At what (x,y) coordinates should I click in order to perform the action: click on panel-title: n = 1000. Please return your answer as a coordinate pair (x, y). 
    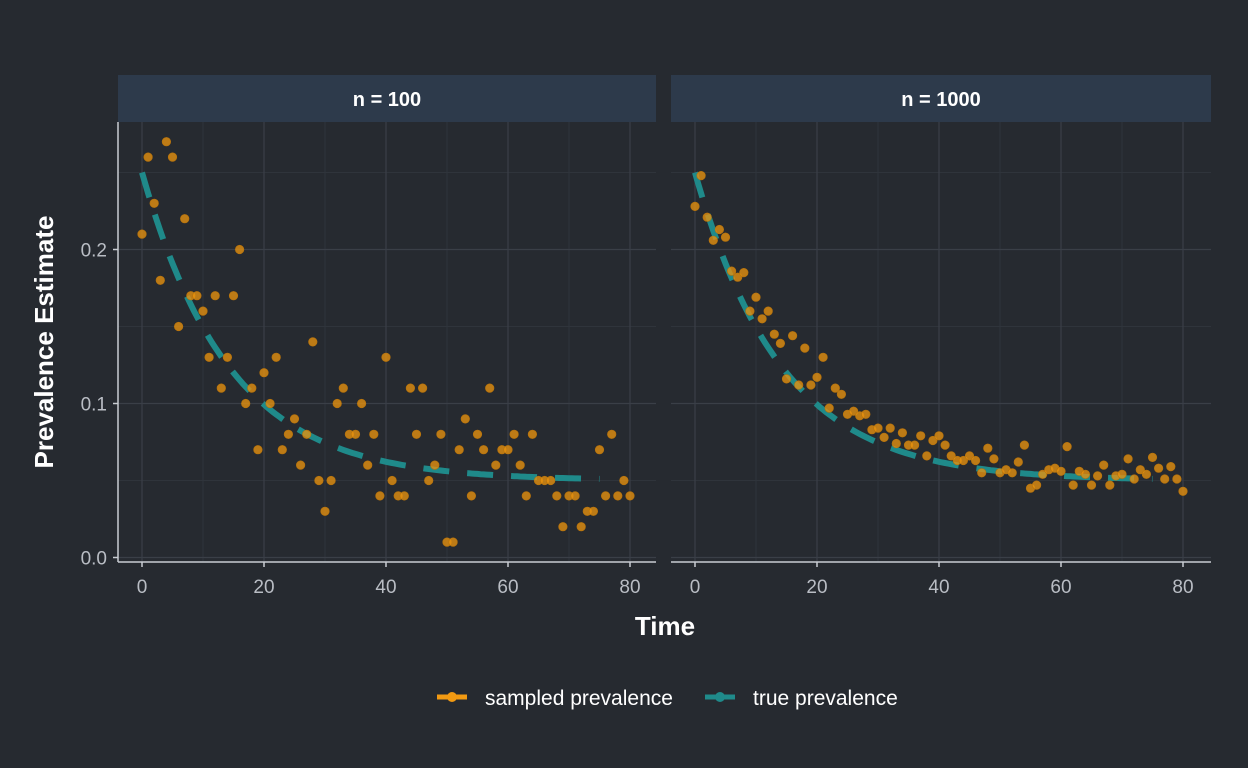
    Looking at the image, I should click on (941, 100).